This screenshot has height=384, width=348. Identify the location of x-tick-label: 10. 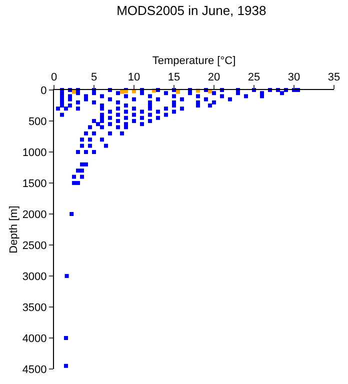
(134, 78).